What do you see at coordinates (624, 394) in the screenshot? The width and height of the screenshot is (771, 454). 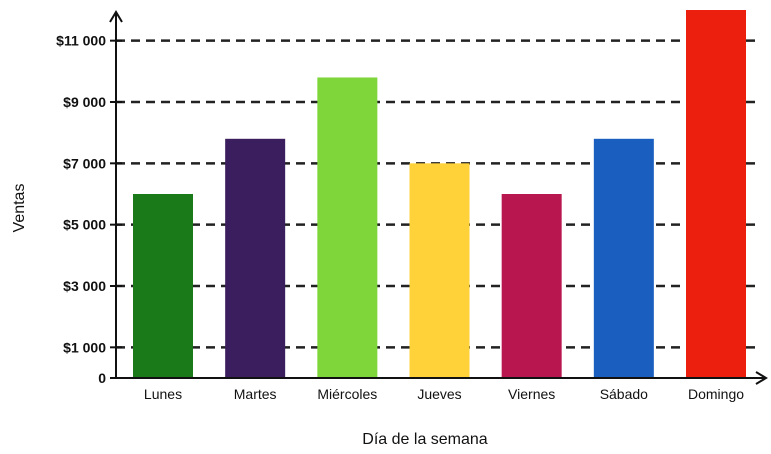 I see `x-tick-label: Sábado` at bounding box center [624, 394].